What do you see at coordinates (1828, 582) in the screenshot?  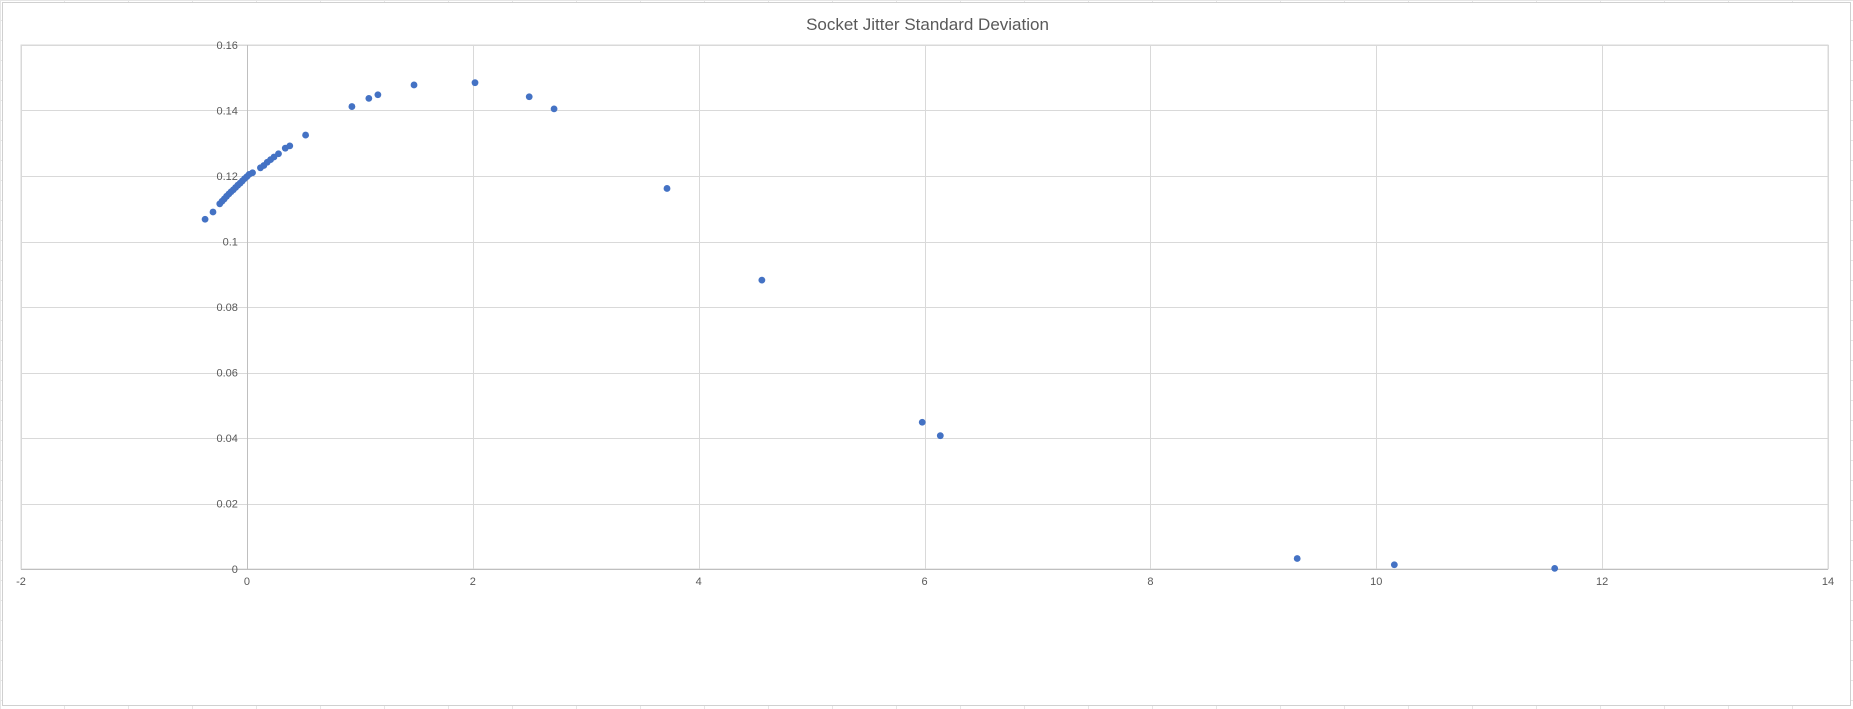 I see `x-tick-label: 14` at bounding box center [1828, 582].